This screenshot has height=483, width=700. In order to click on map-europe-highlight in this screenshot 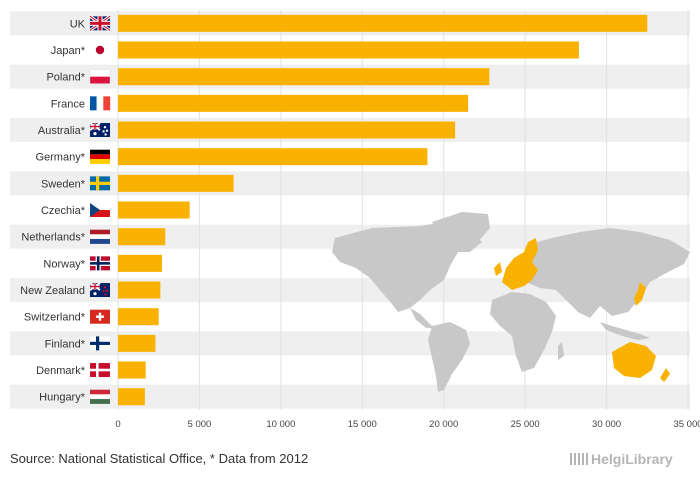, I will do `click(520, 264)`.